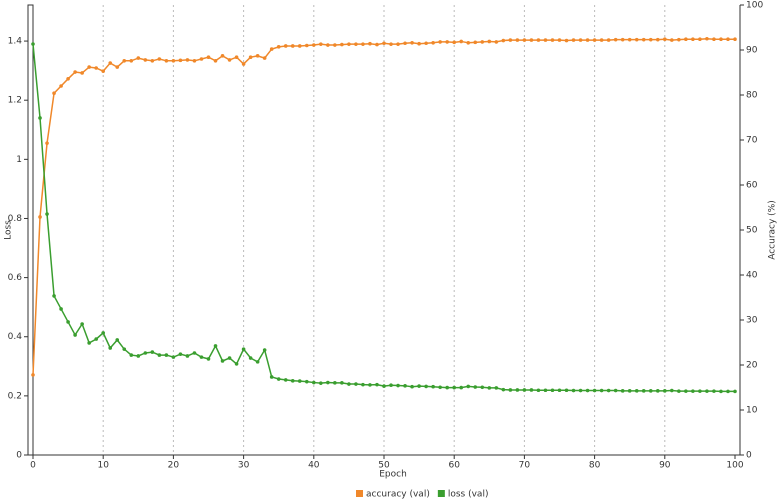  What do you see at coordinates (15, 219) in the screenshot?
I see `y-tick-label: 0.8` at bounding box center [15, 219].